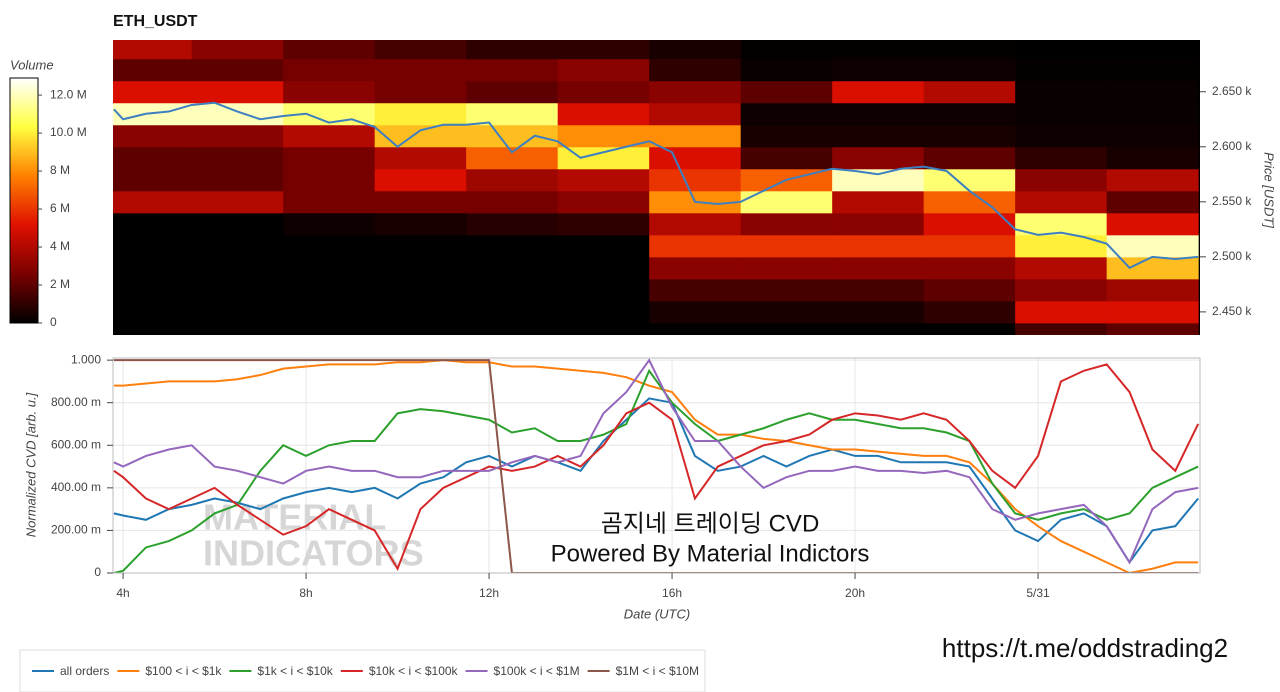 The height and width of the screenshot is (692, 1280). What do you see at coordinates (305, 593) in the screenshot?
I see `x-tick-label: 8h` at bounding box center [305, 593].